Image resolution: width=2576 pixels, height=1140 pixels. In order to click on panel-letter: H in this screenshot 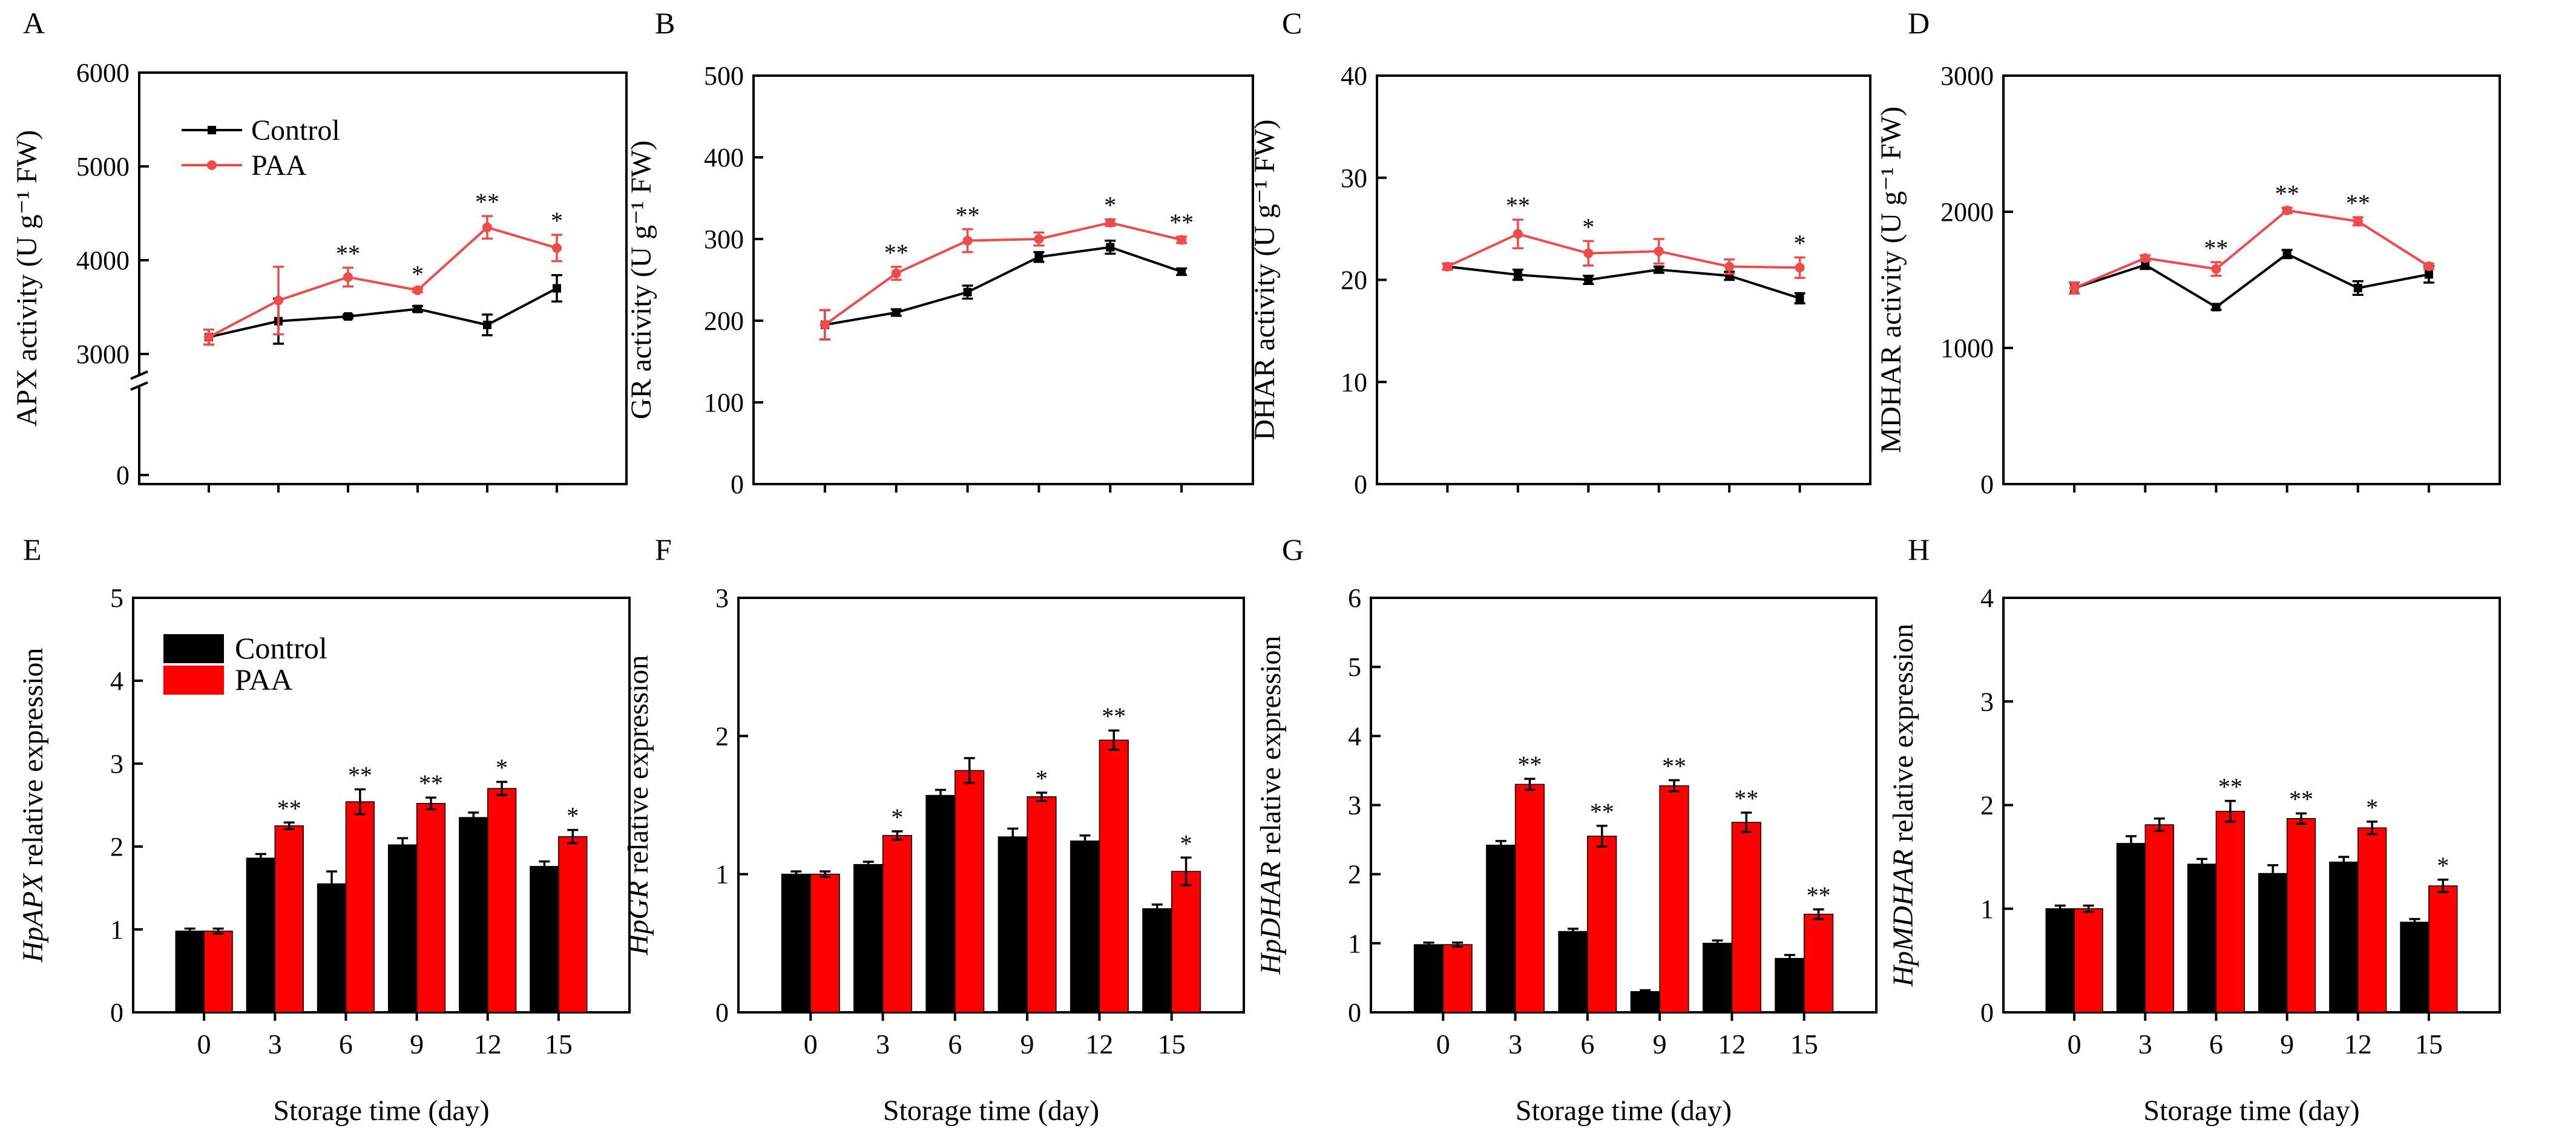, I will do `click(1919, 549)`.